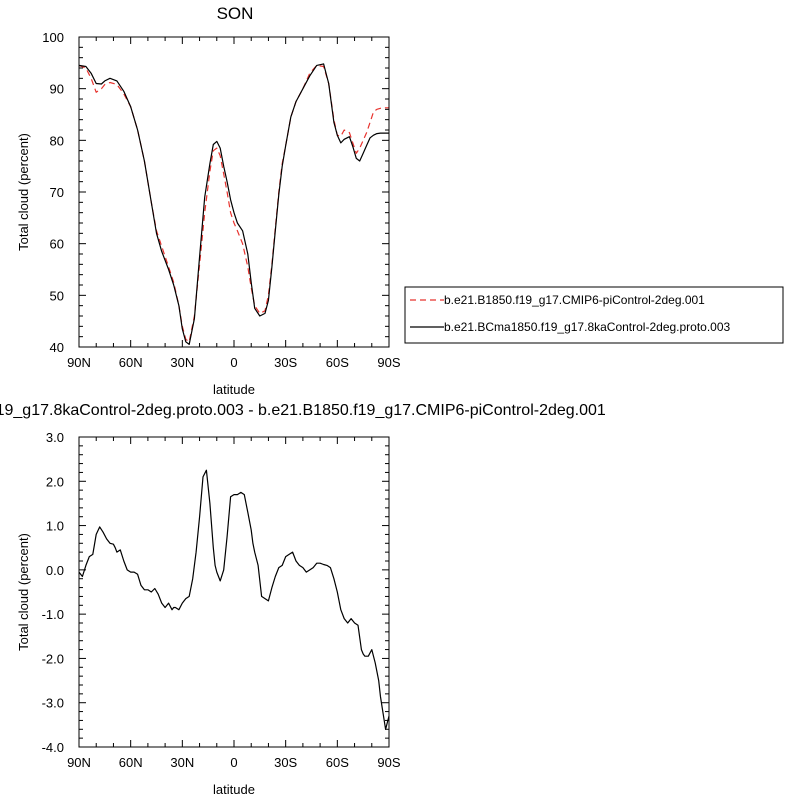 Image resolution: width=800 pixels, height=800 pixels. Describe the element at coordinates (233, 362) in the screenshot. I see `top-x-tick-label: 0` at that location.